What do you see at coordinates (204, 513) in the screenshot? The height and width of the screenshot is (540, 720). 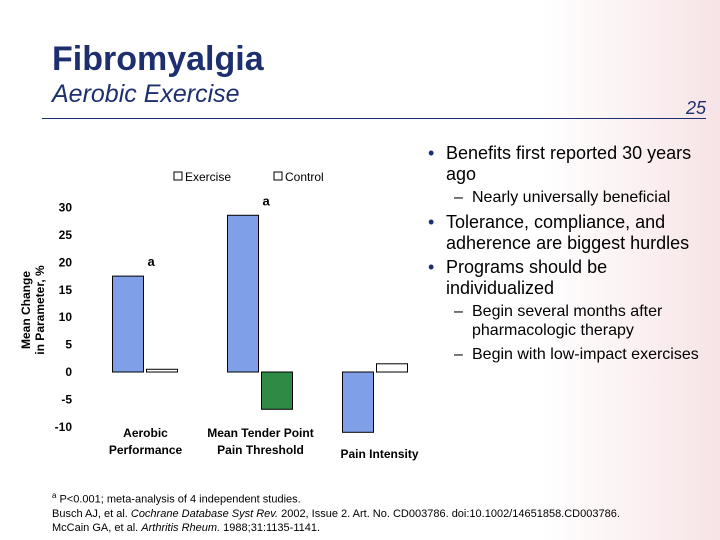 I see `reference-part: Cochrane Database Syst Rev.` at bounding box center [204, 513].